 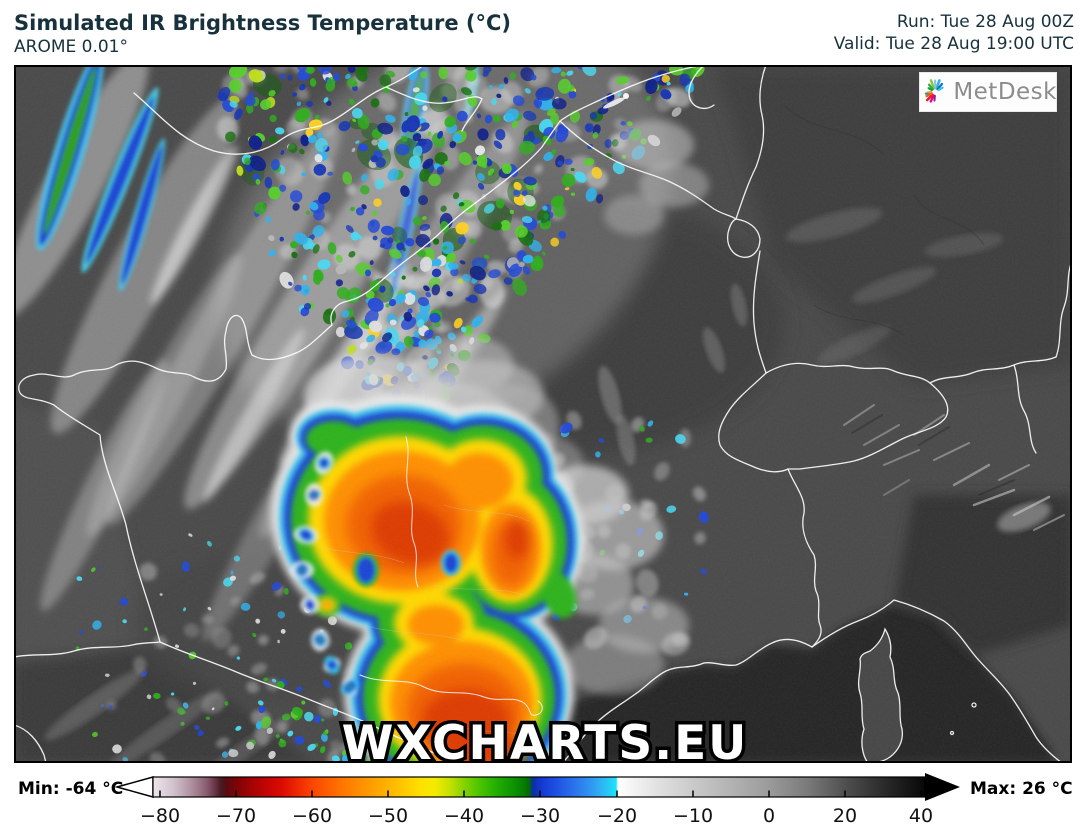 I want to click on colorbar-gradient, so click(x=539, y=787).